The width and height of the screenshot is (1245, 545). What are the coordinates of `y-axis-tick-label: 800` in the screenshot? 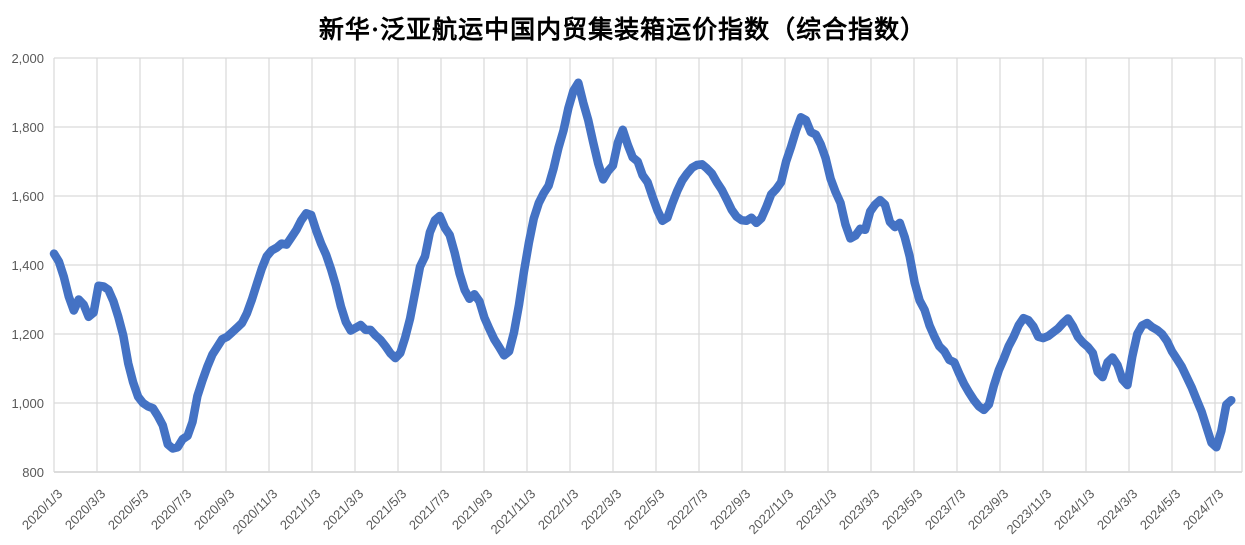 It's located at (33, 472).